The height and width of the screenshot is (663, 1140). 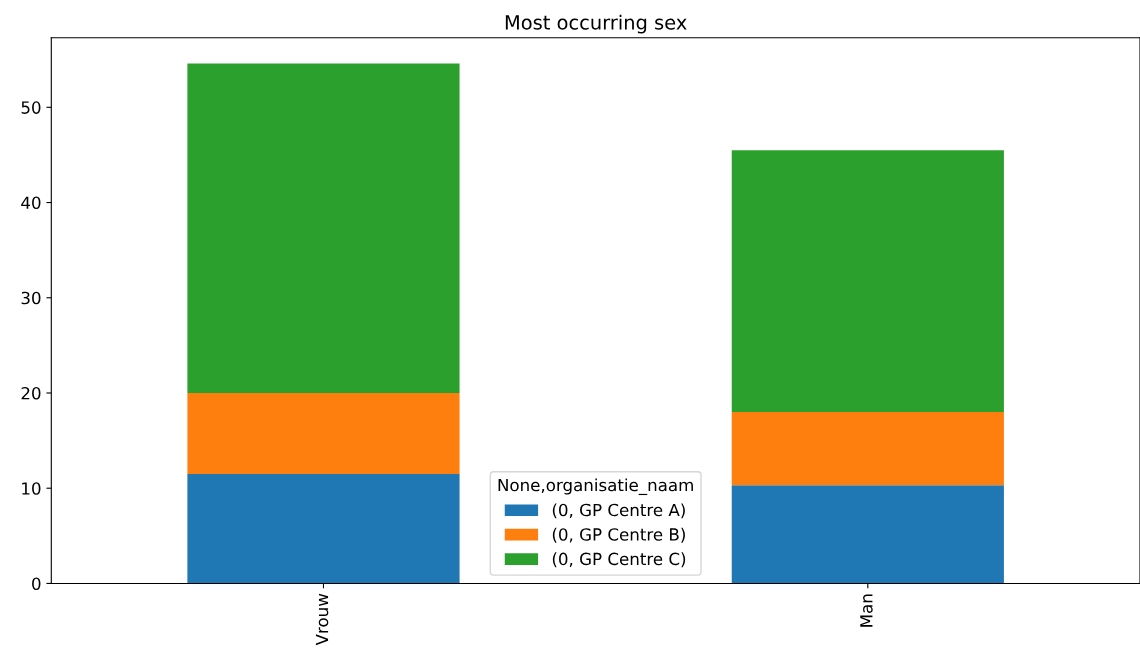 I want to click on y-tick-label: 30, so click(x=31, y=298).